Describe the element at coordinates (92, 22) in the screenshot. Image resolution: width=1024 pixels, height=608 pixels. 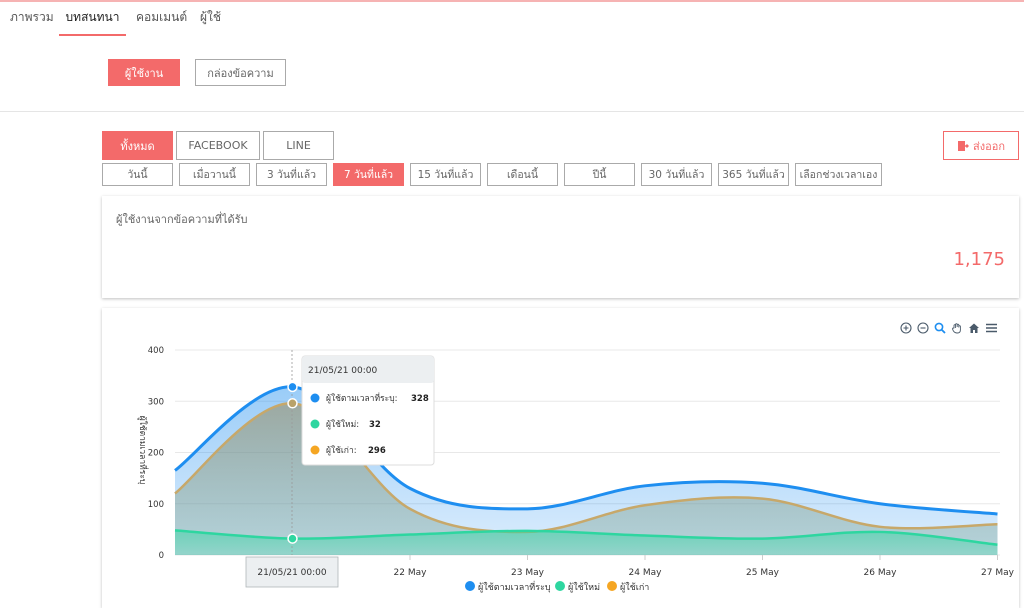
I see `tab-conversations: บทสนทนา` at that location.